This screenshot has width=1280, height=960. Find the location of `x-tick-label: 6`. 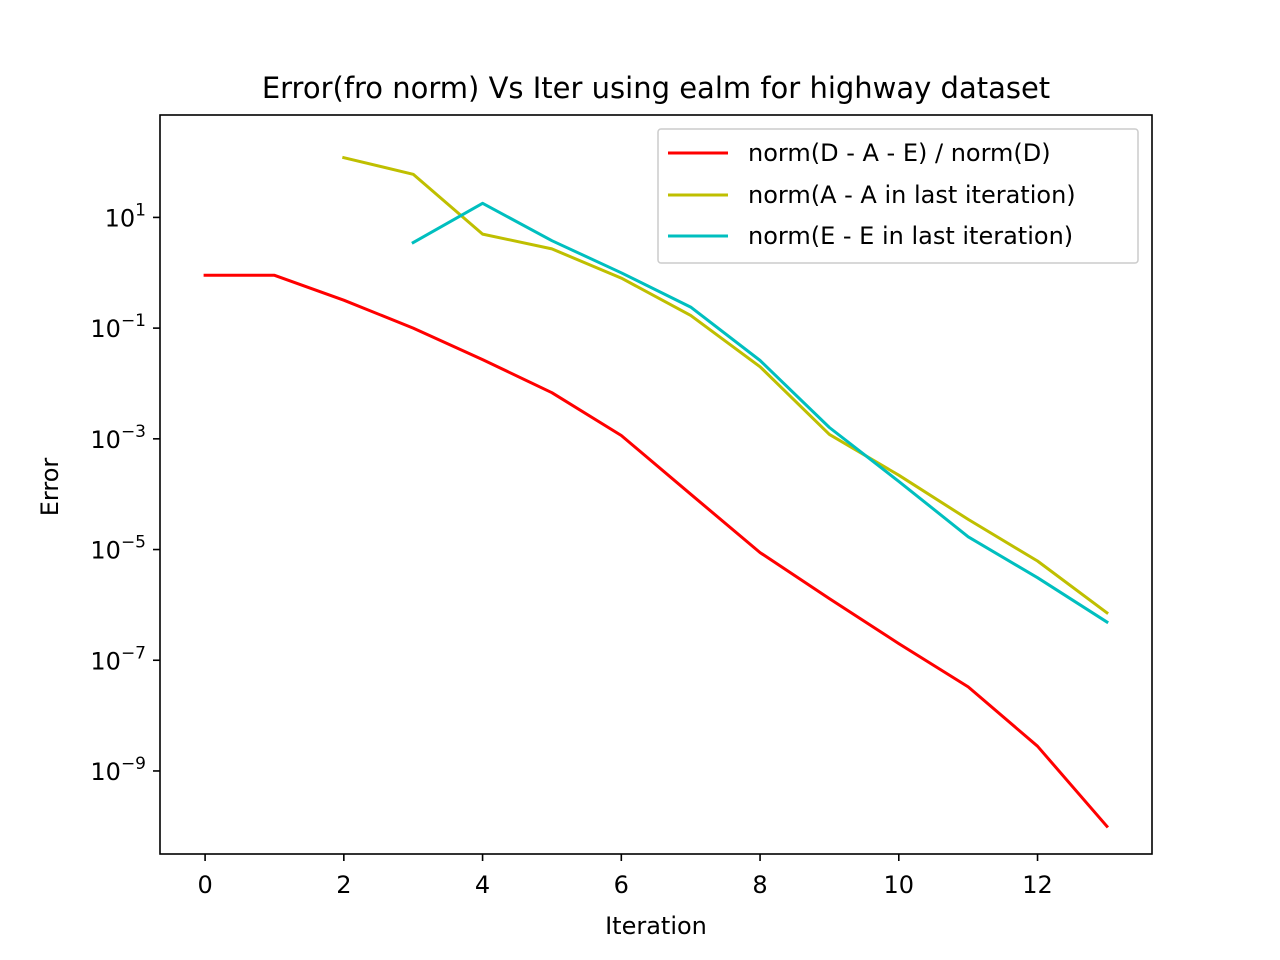

x-tick-label: 6 is located at coordinates (621, 885).